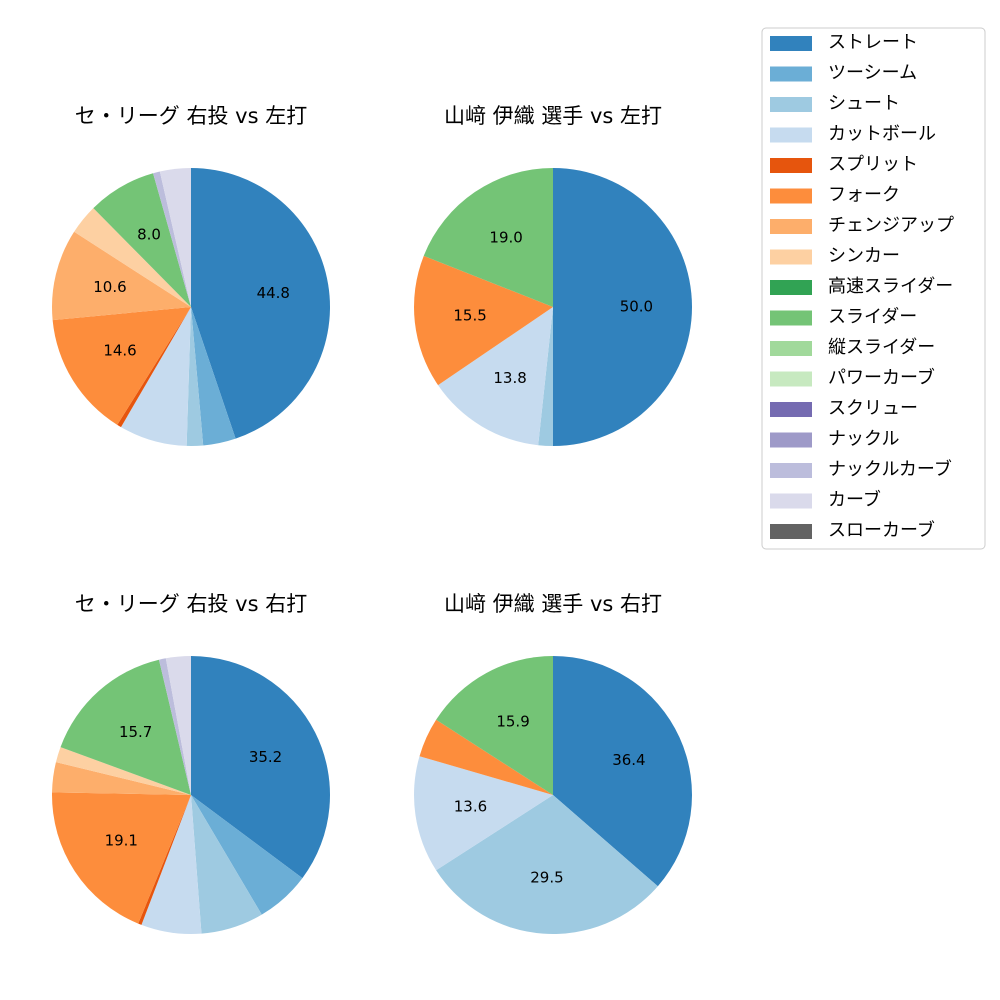 This screenshot has height=1000, width=1000. I want to click on value-label: 13.8, so click(509, 378).